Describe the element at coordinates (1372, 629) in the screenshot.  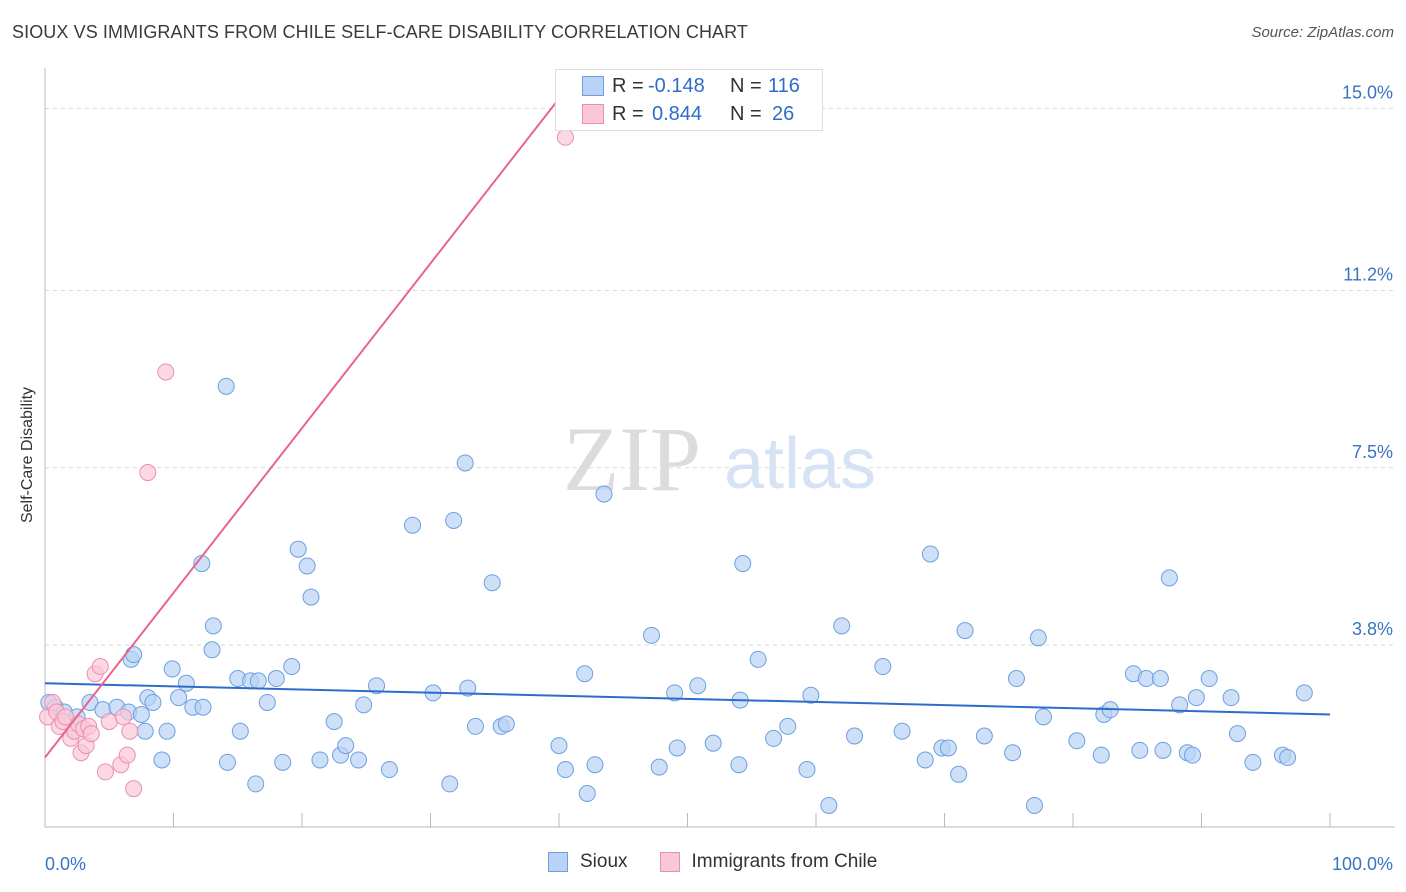
I see `y-tick-label: 3.8%` at that location.